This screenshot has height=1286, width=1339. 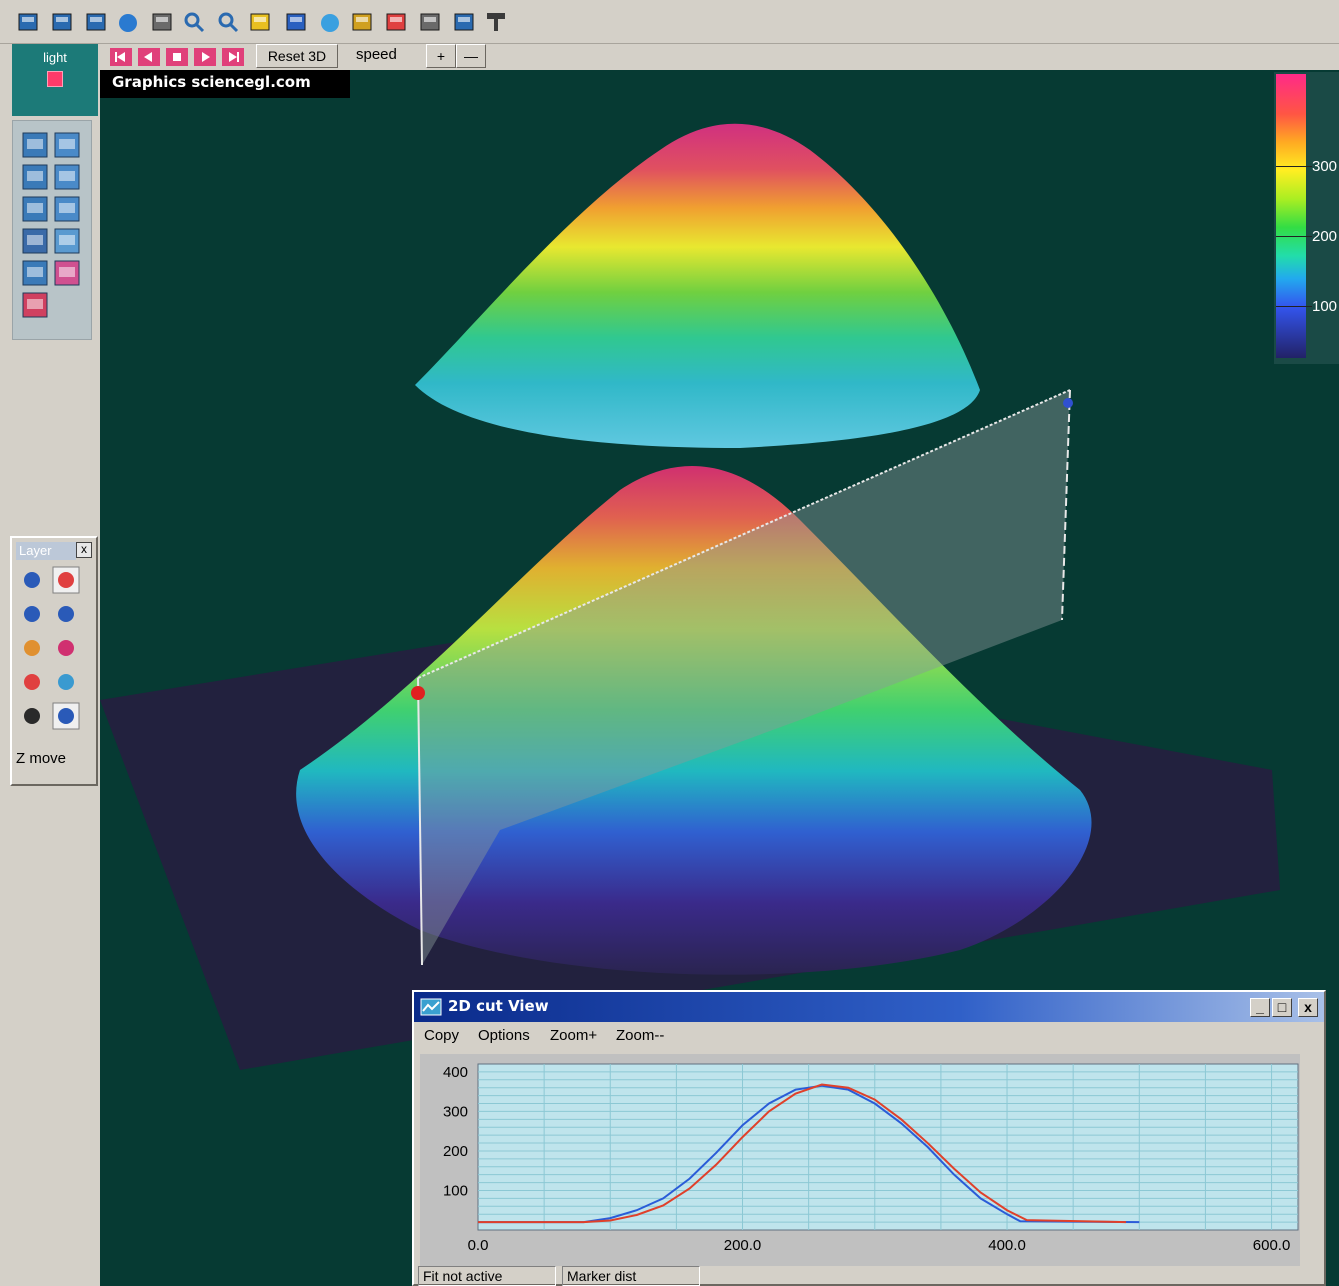 What do you see at coordinates (297, 56) in the screenshot?
I see `reset-3d-button: Reset 3D` at bounding box center [297, 56].